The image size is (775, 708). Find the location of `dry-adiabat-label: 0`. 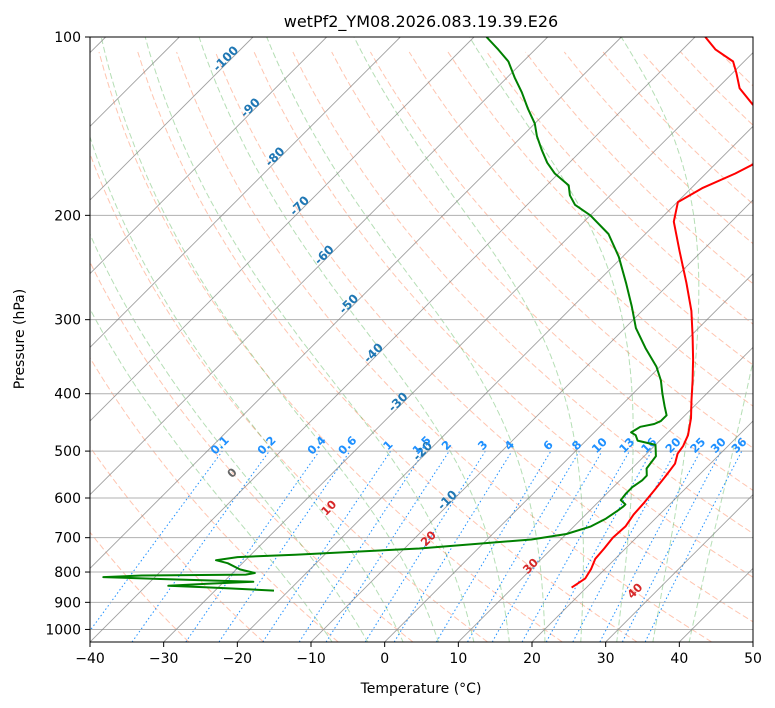

dry-adiabat-label: 0 is located at coordinates (232, 473).